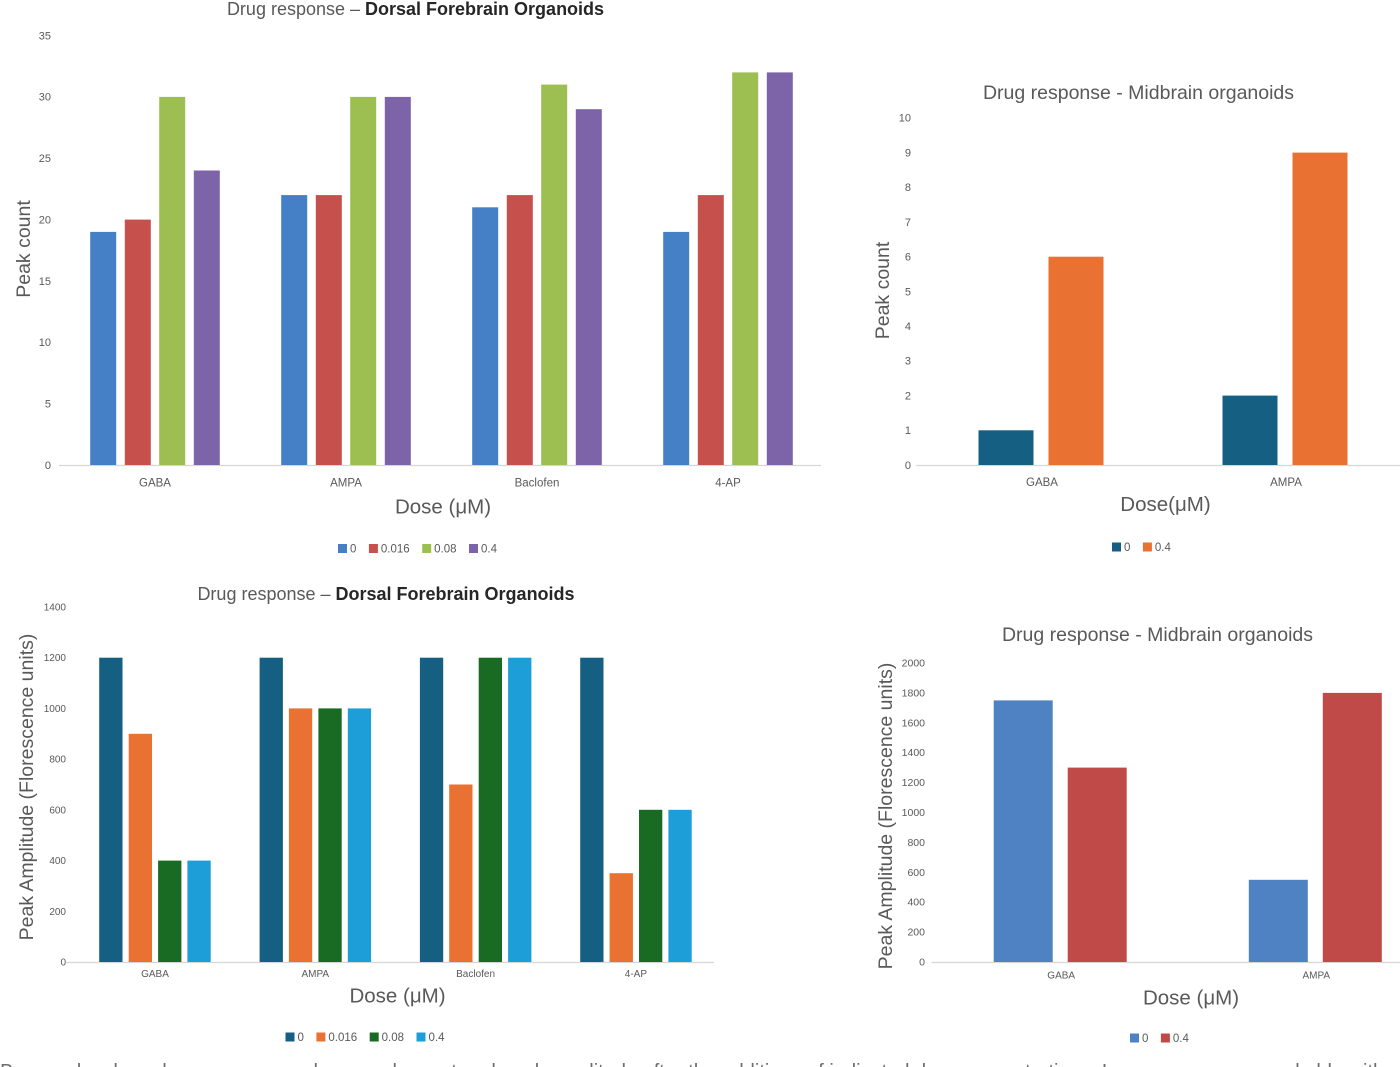 Image resolution: width=1400 pixels, height=1067 pixels. What do you see at coordinates (908, 258) in the screenshot?
I see `svg-text: 6` at bounding box center [908, 258].